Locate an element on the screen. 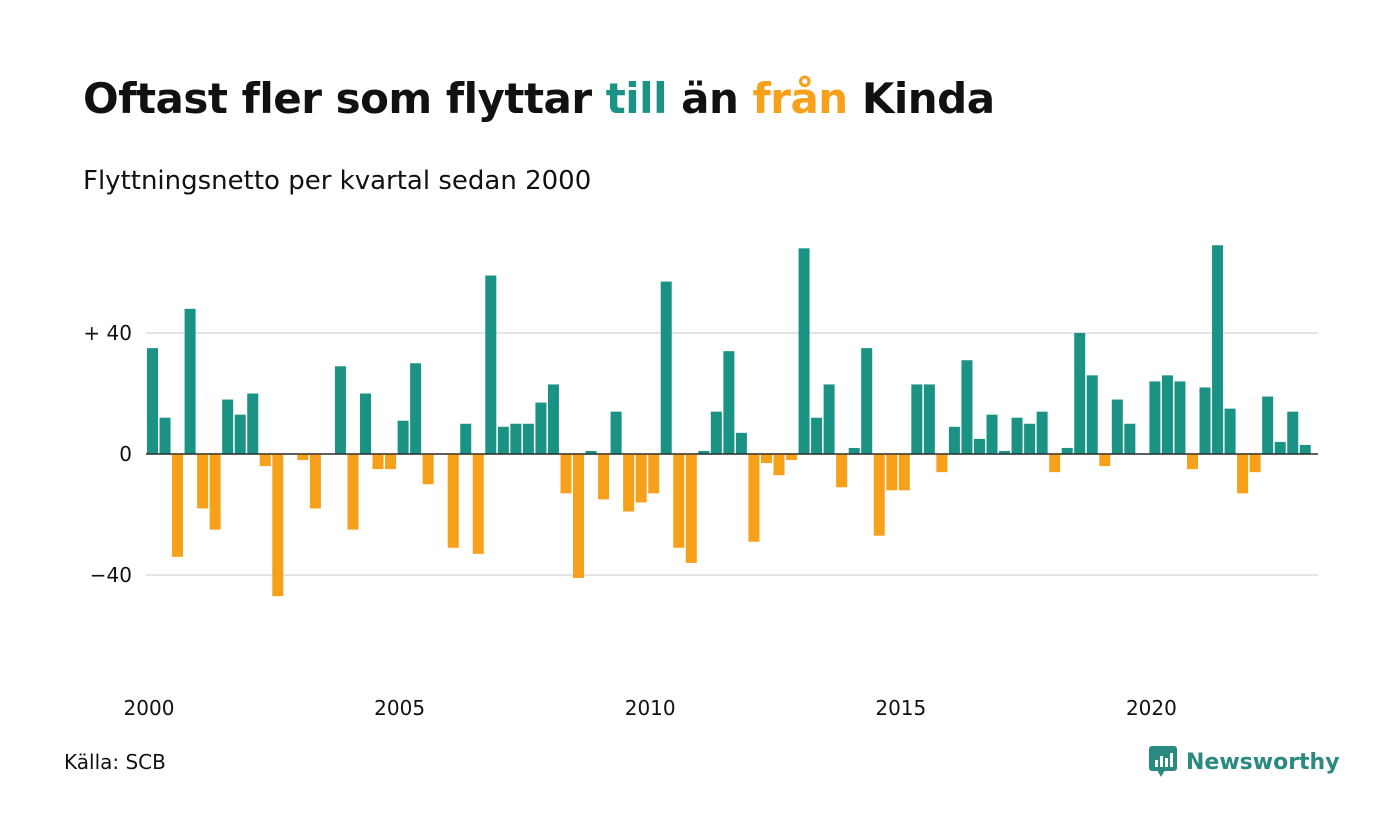 Image resolution: width=1400 pixels, height=840 pixels. bar-2023K1 is located at coordinates (1305, 449).